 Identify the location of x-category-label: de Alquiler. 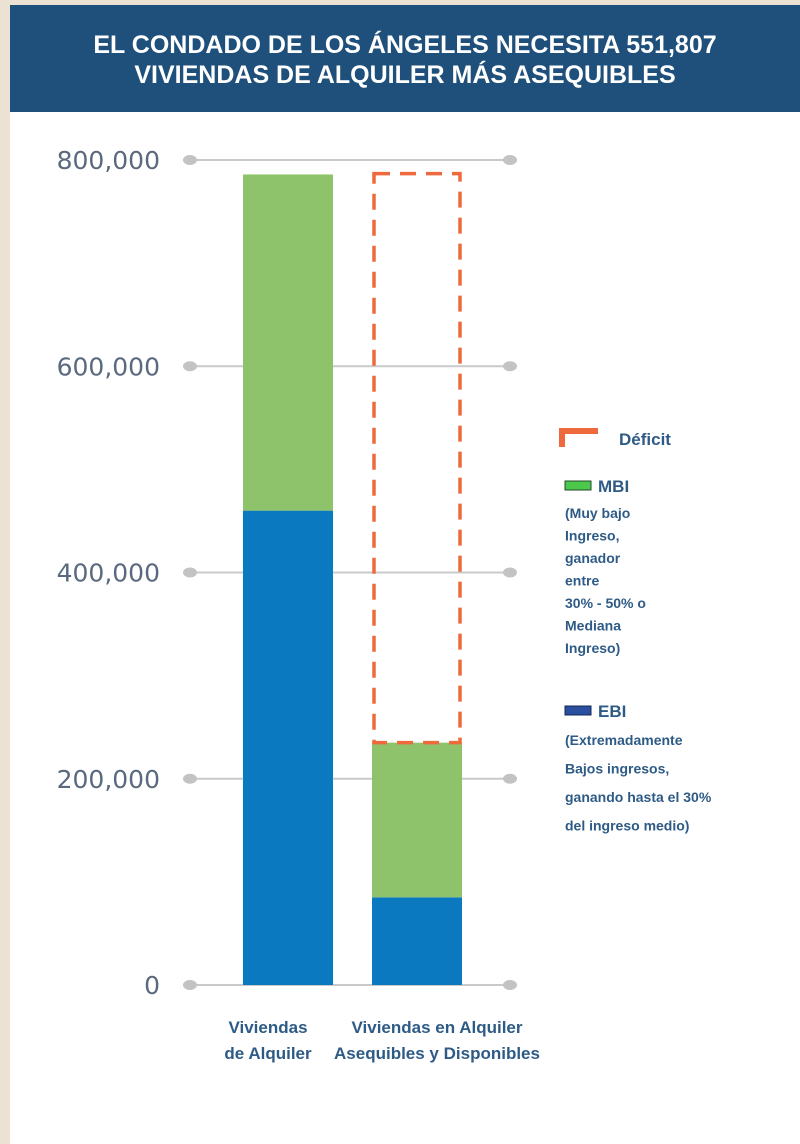
(268, 1053).